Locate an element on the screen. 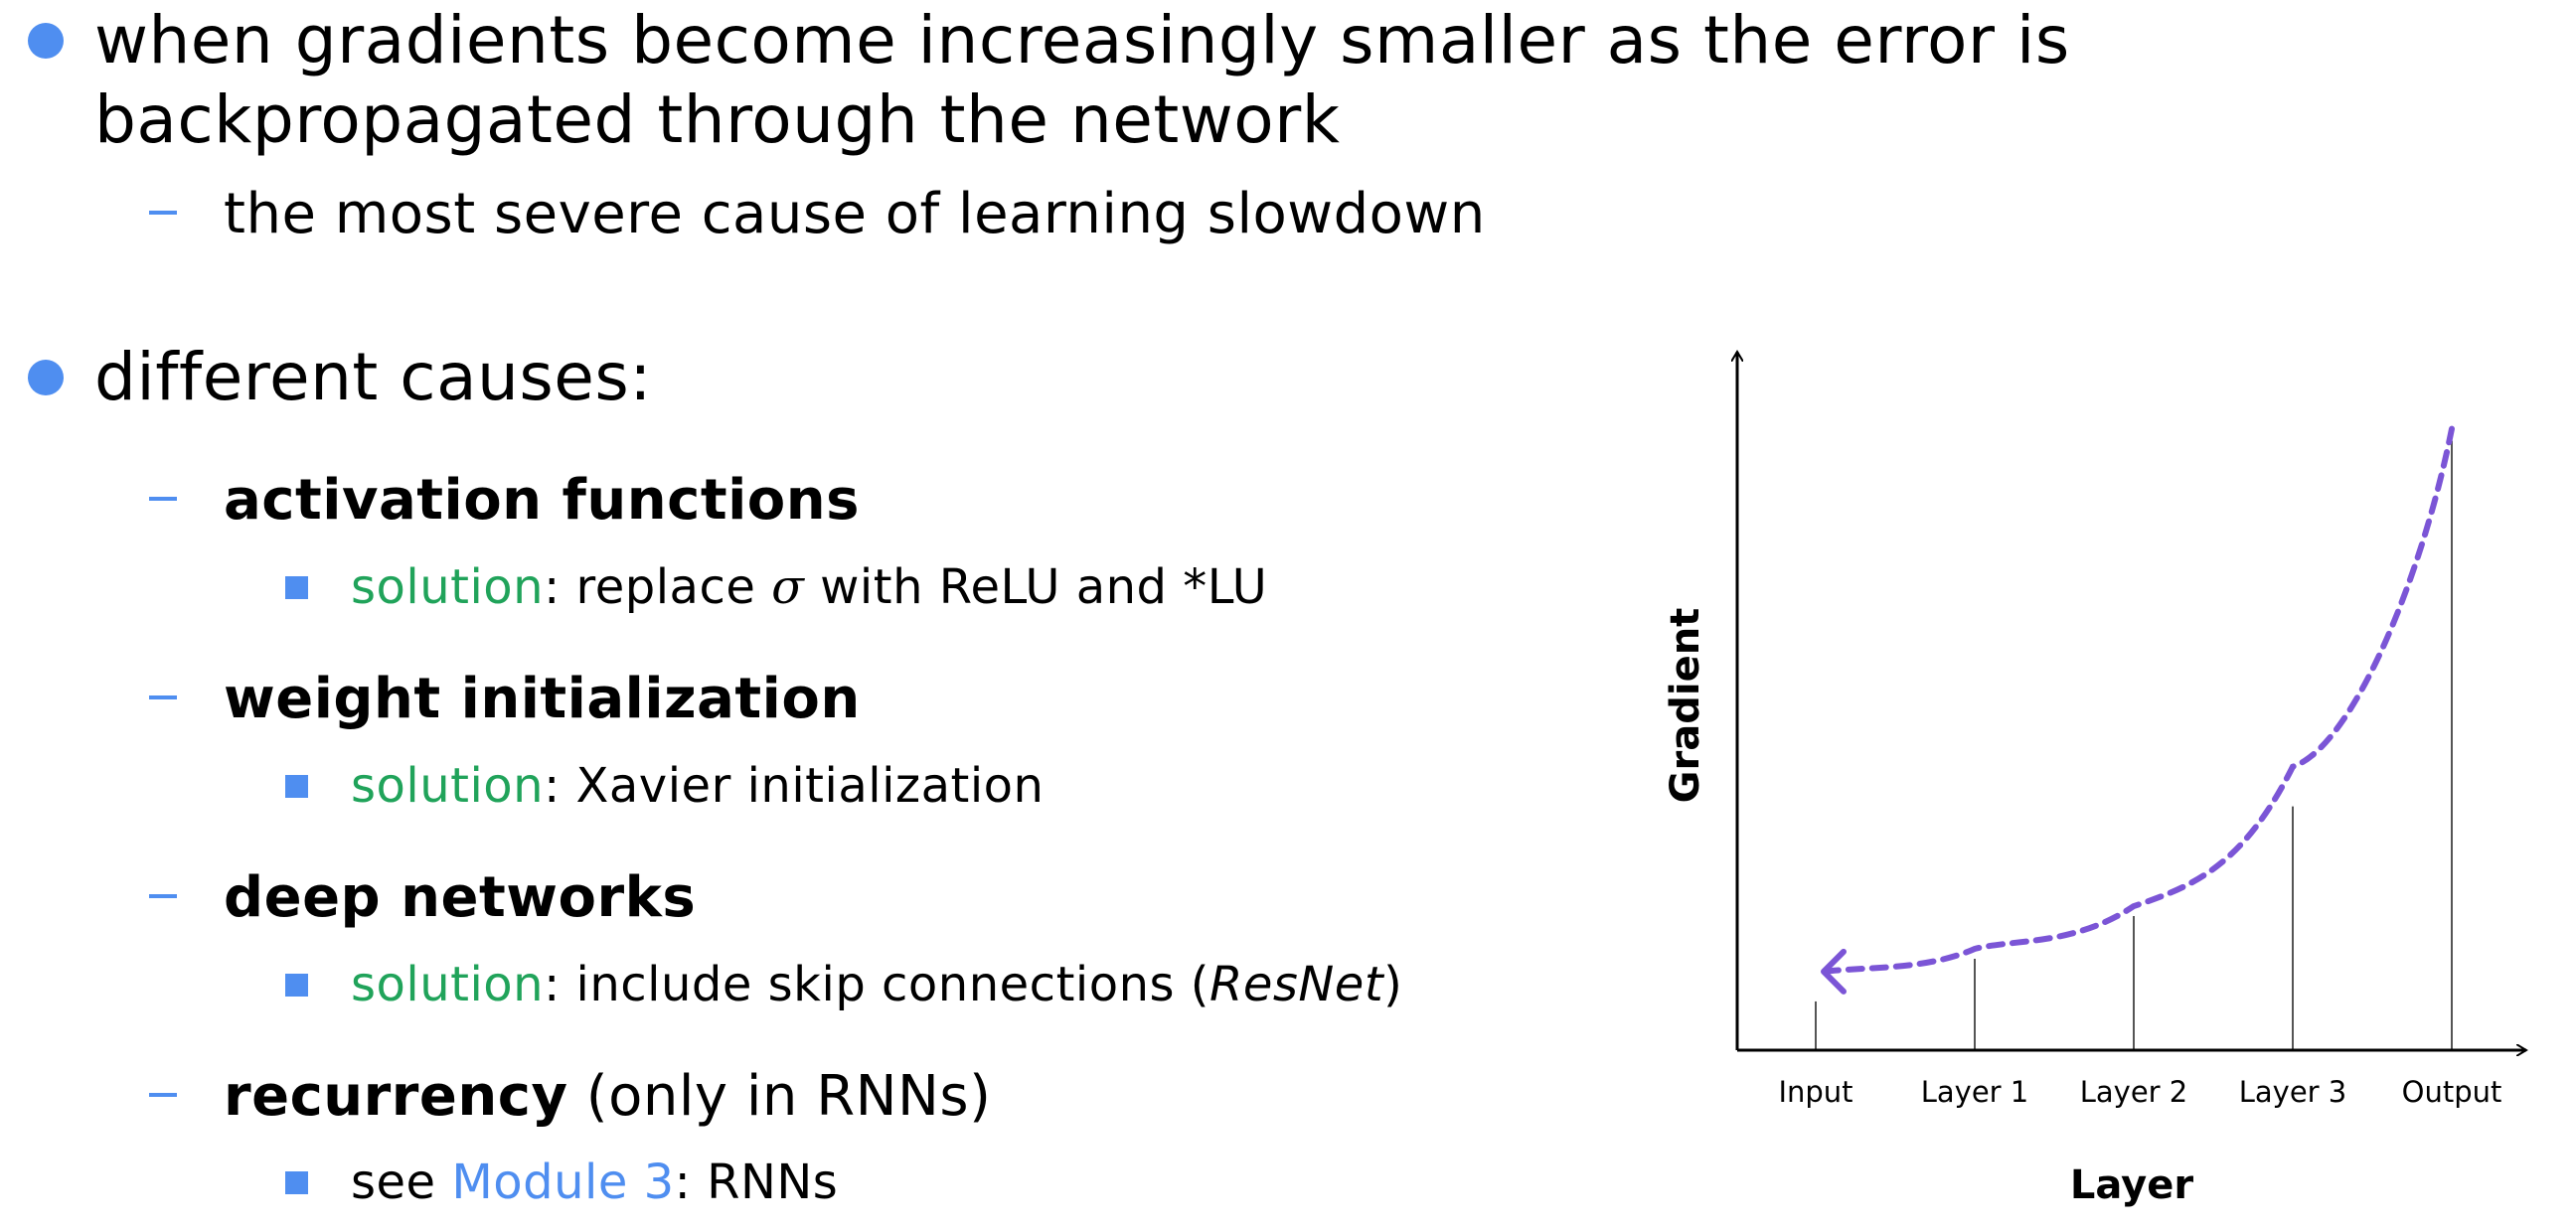 This screenshot has width=2576, height=1232. solution-text: ) is located at coordinates (1393, 985).